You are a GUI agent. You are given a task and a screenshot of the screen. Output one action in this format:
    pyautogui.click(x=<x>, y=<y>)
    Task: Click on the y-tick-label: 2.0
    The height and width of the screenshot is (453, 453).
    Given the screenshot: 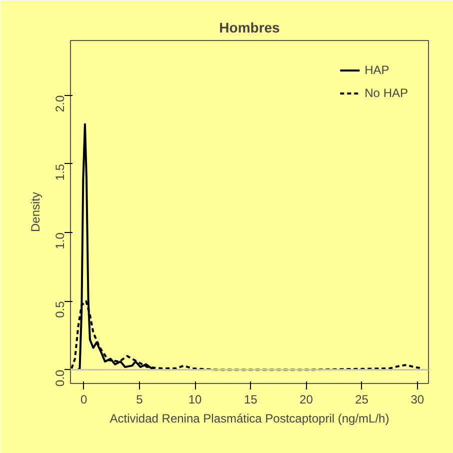 What is the action you would take?
    pyautogui.click(x=60, y=103)
    